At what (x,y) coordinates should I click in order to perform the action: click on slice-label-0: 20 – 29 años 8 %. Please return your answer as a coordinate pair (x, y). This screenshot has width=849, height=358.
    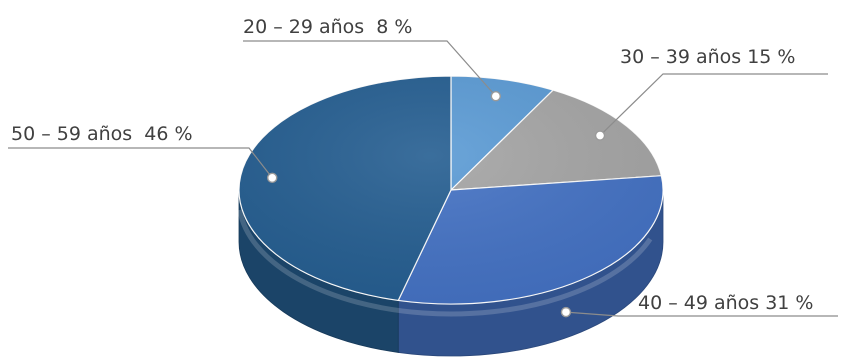
    Looking at the image, I should click on (327, 27).